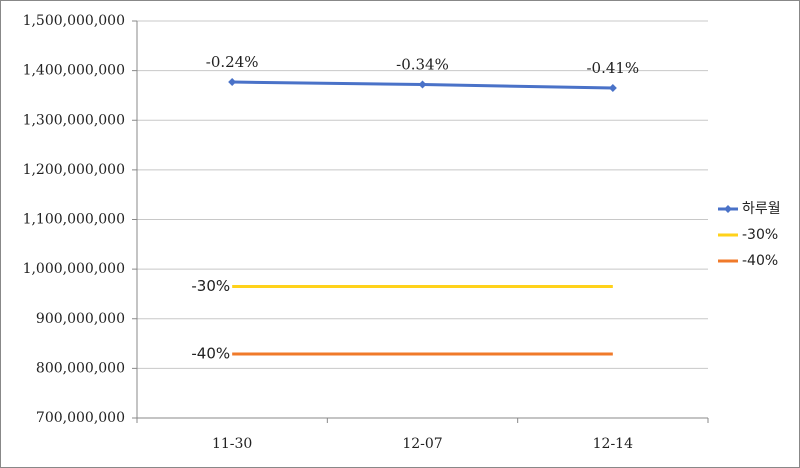 This screenshot has height=468, width=800. Describe the element at coordinates (80, 319) in the screenshot. I see `y-tick-label: 900,000,000` at that location.